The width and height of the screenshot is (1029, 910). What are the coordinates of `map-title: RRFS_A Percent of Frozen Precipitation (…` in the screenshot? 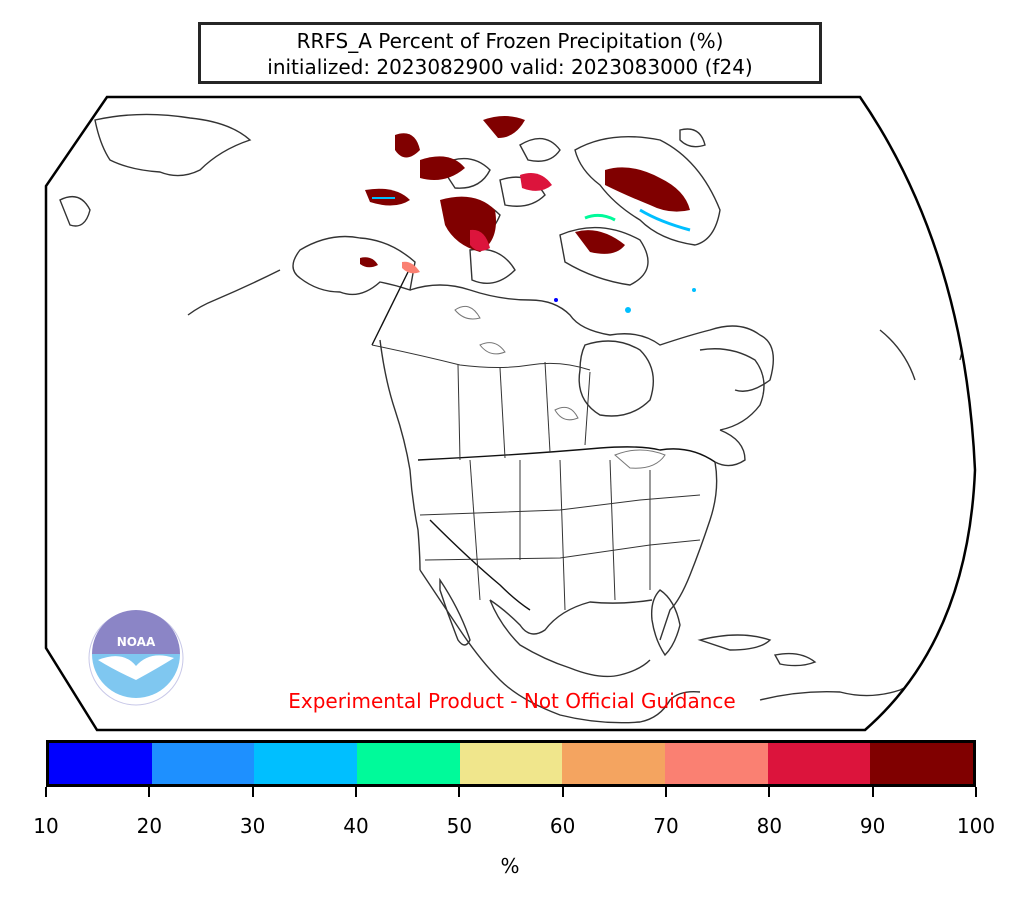 It's located at (510, 53).